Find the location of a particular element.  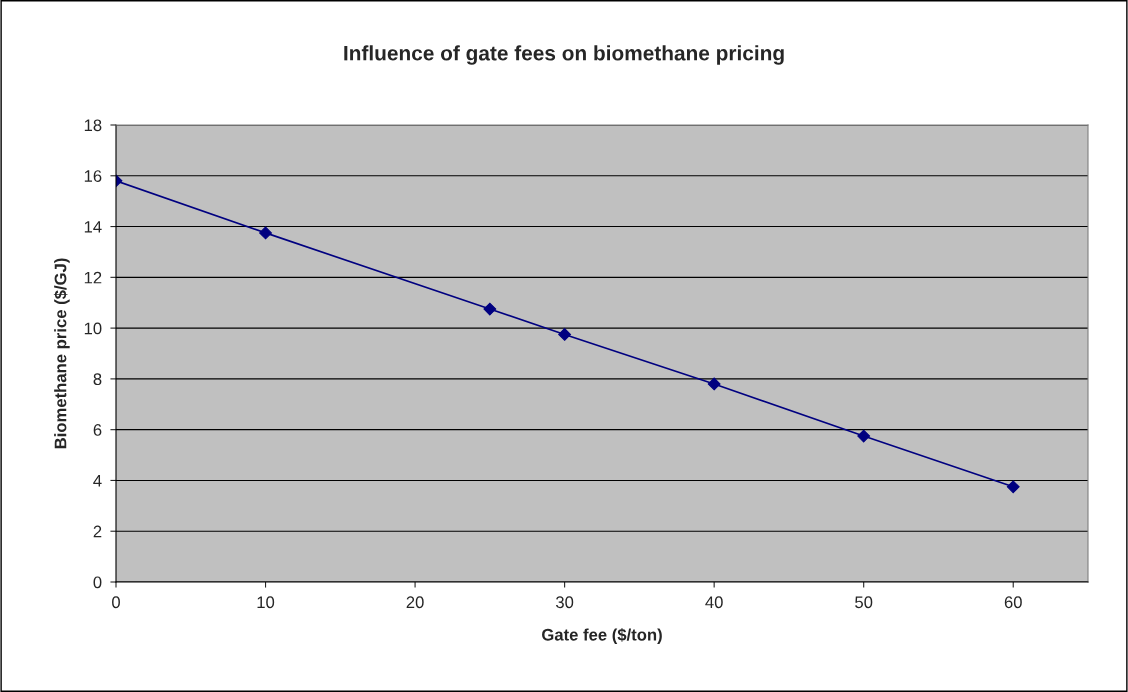

x-tick-label: 0 is located at coordinates (116, 602).